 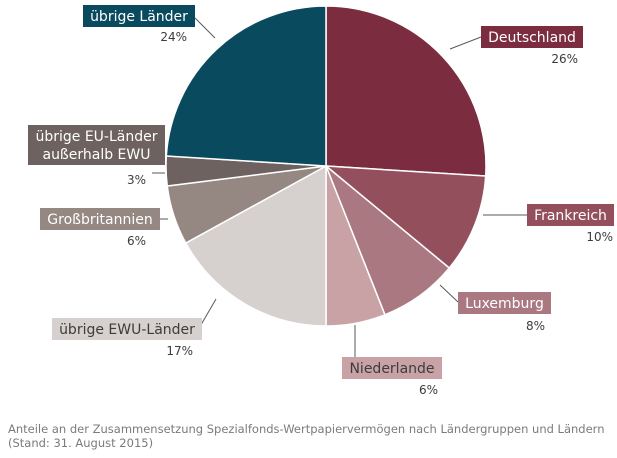 What do you see at coordinates (599, 237) in the screenshot?
I see `slice-value-2: 10%` at bounding box center [599, 237].